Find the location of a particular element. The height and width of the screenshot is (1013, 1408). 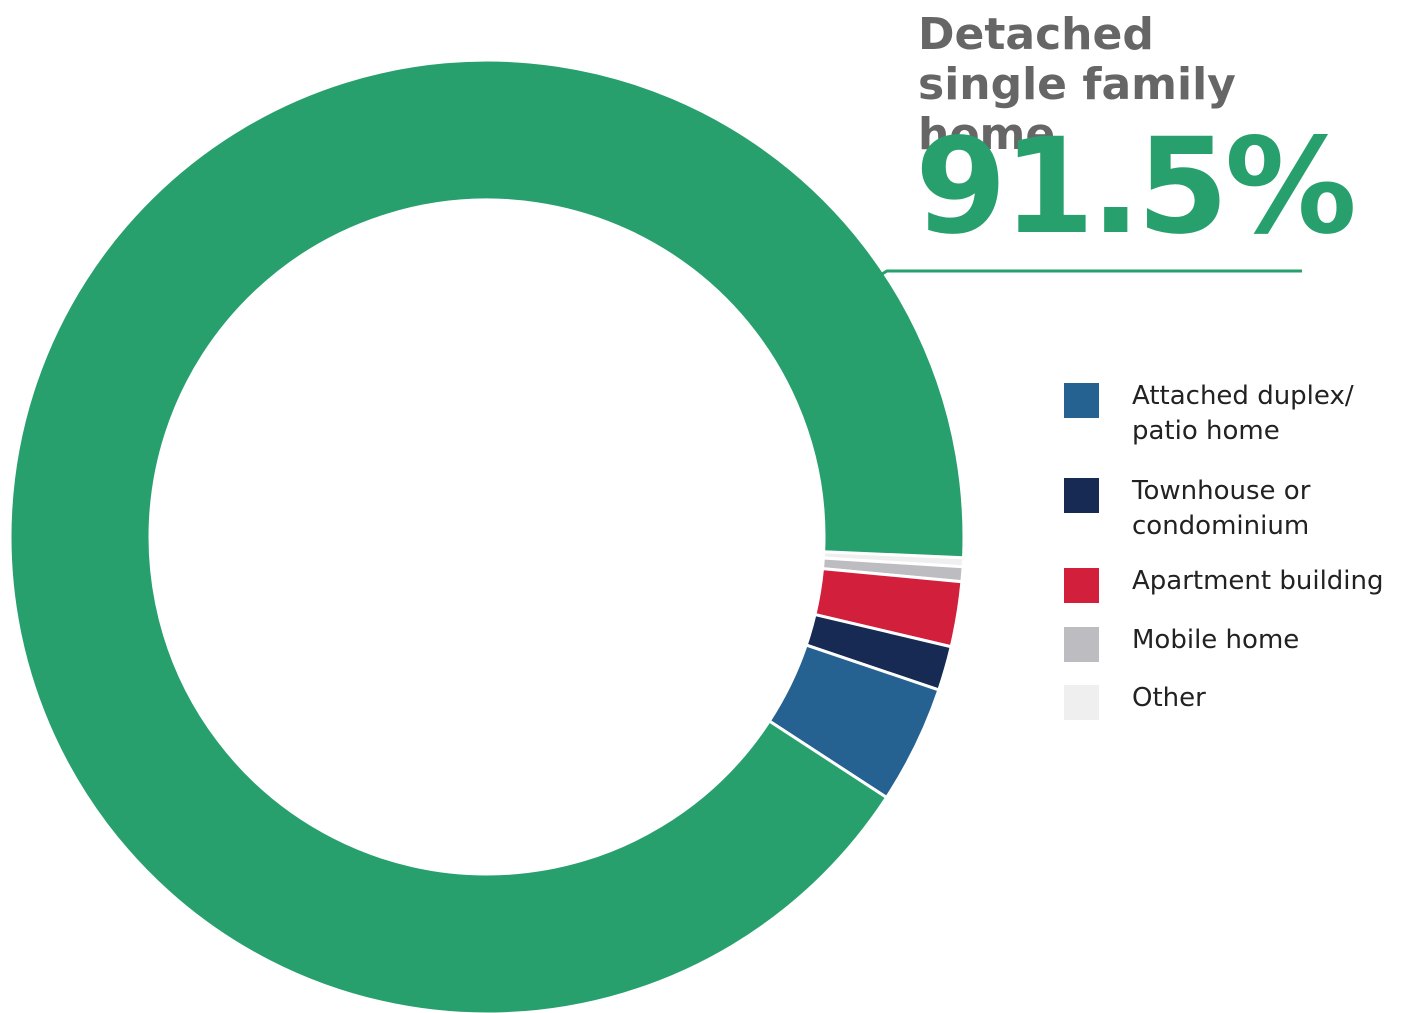

value-label: 91.5% is located at coordinates (1136, 187).